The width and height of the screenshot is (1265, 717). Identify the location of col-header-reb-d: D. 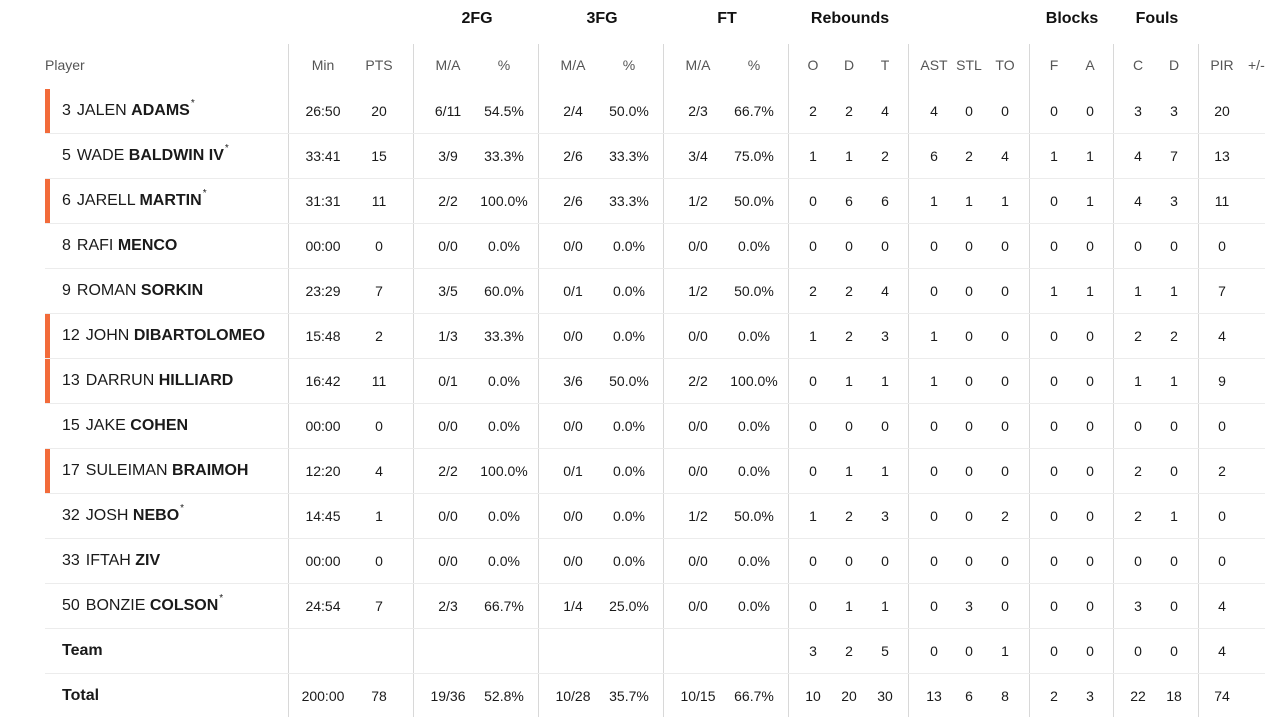
(849, 65).